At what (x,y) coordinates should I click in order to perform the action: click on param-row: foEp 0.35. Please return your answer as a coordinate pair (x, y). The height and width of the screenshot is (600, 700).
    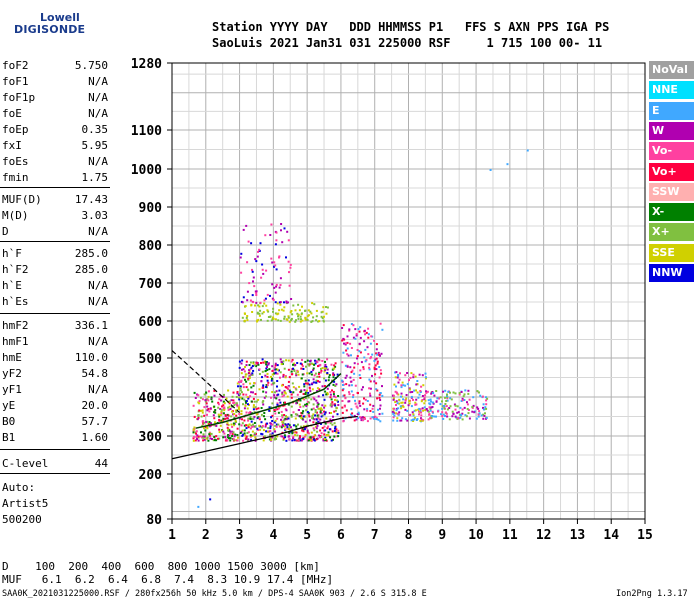
    Looking at the image, I should click on (55, 130).